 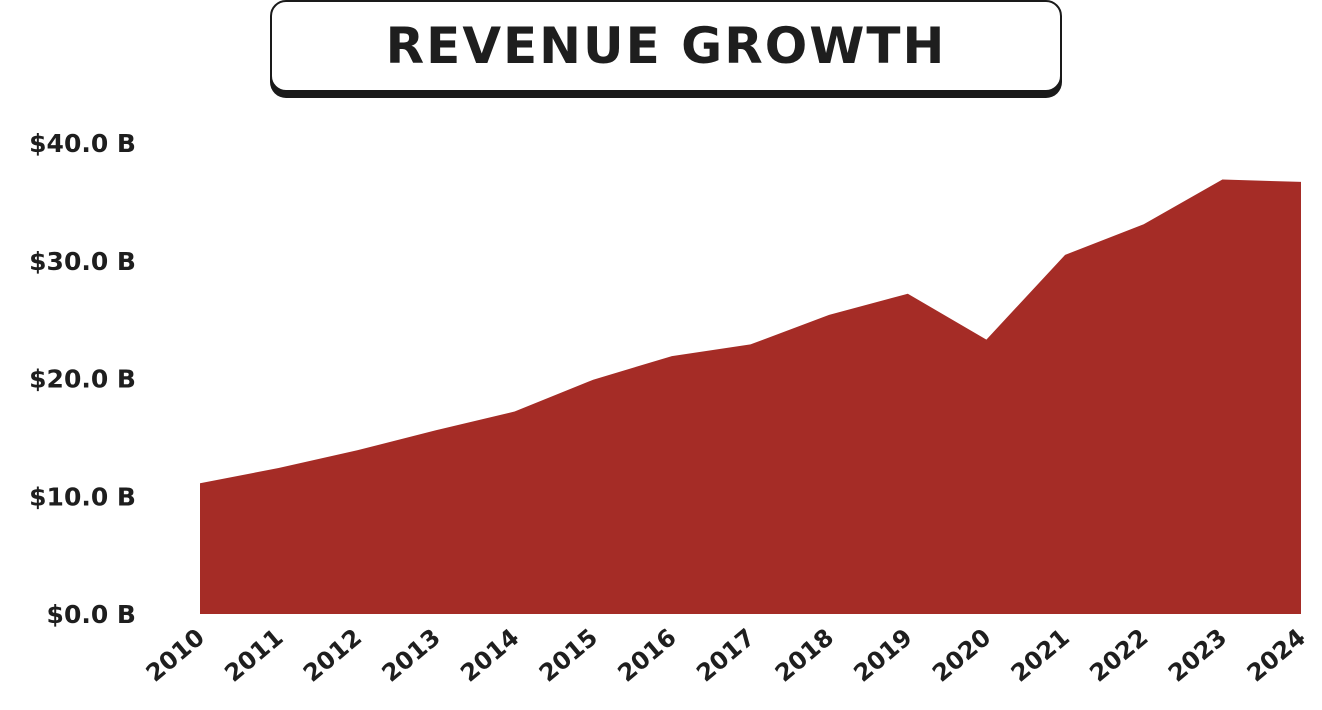 What do you see at coordinates (804, 655) in the screenshot?
I see `x-tick-label: 2018` at bounding box center [804, 655].